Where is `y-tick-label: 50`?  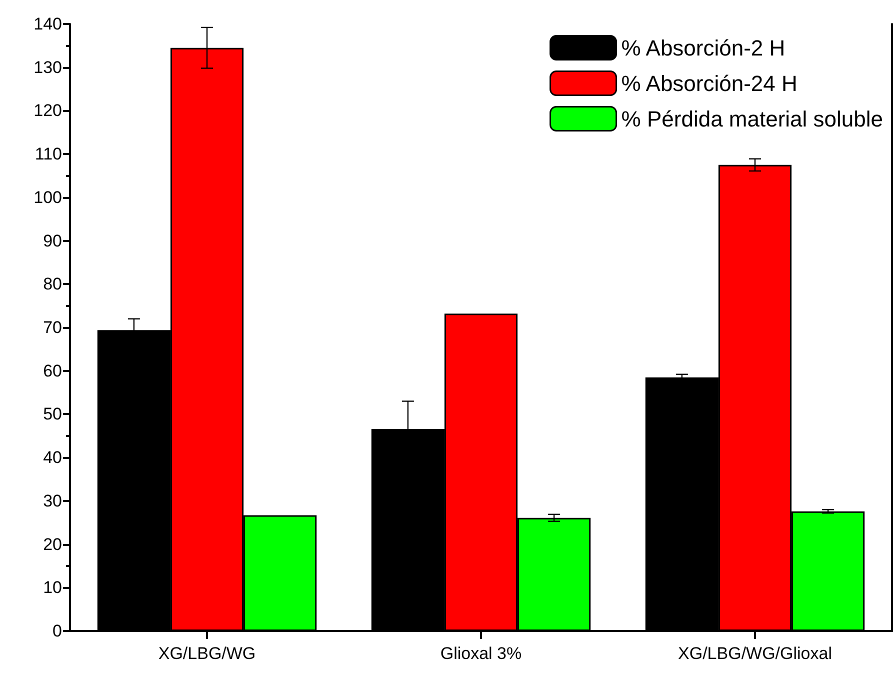
y-tick-label: 50 is located at coordinates (52, 414).